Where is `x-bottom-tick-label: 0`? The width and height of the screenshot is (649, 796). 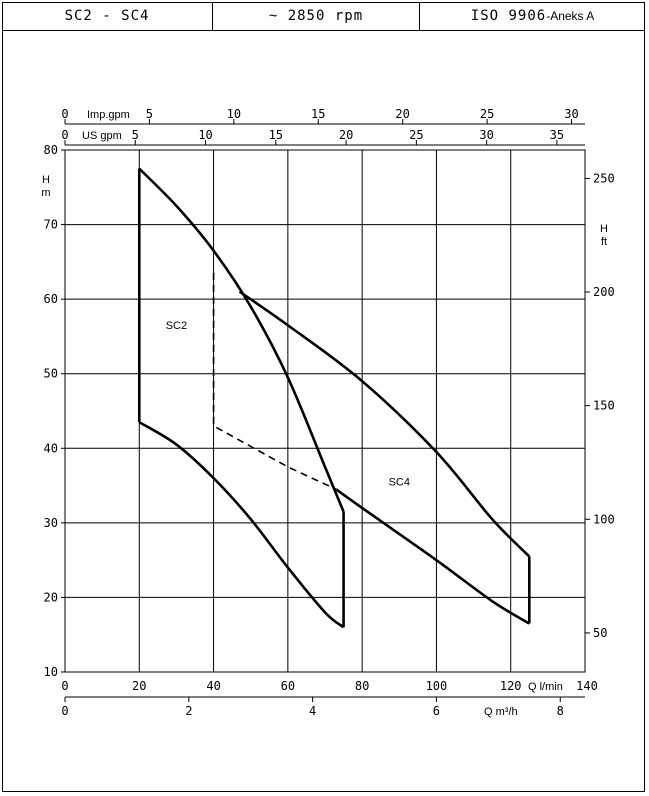 x-bottom-tick-label: 0 is located at coordinates (64, 686).